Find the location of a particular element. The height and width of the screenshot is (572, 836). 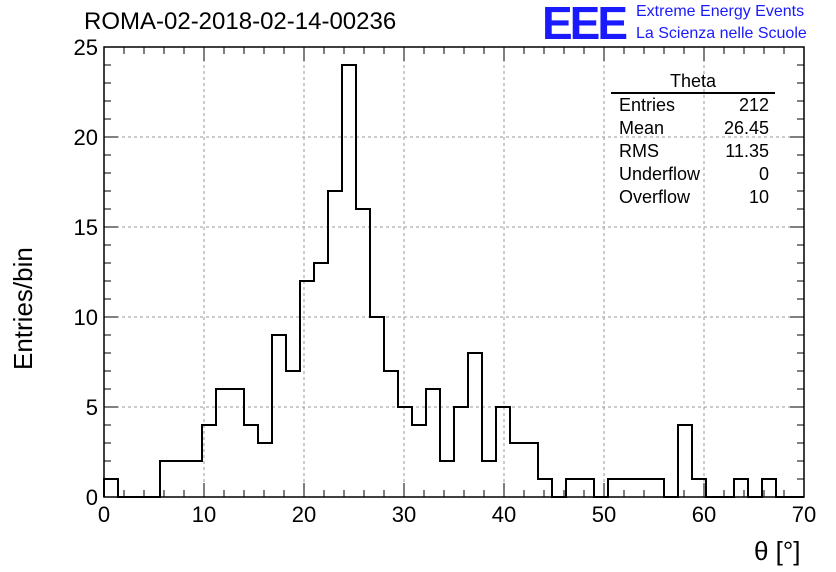

stats-value: 11.35 is located at coordinates (747, 151).